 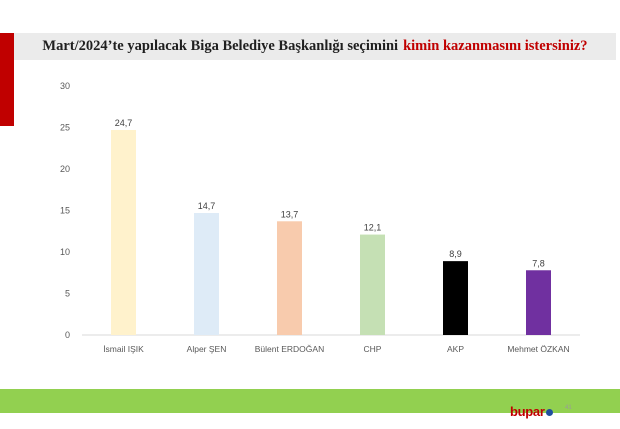 I want to click on y-tick-label: 5, so click(x=67, y=294).